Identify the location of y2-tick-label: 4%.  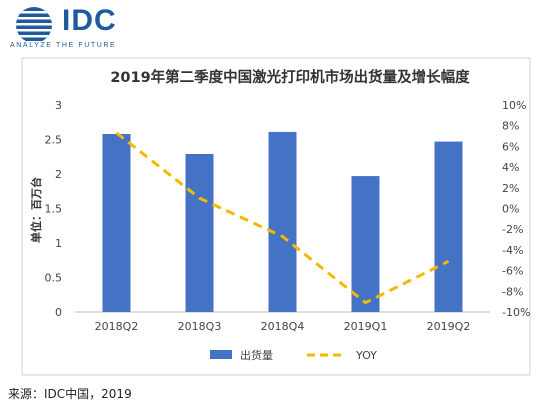
(510, 167).